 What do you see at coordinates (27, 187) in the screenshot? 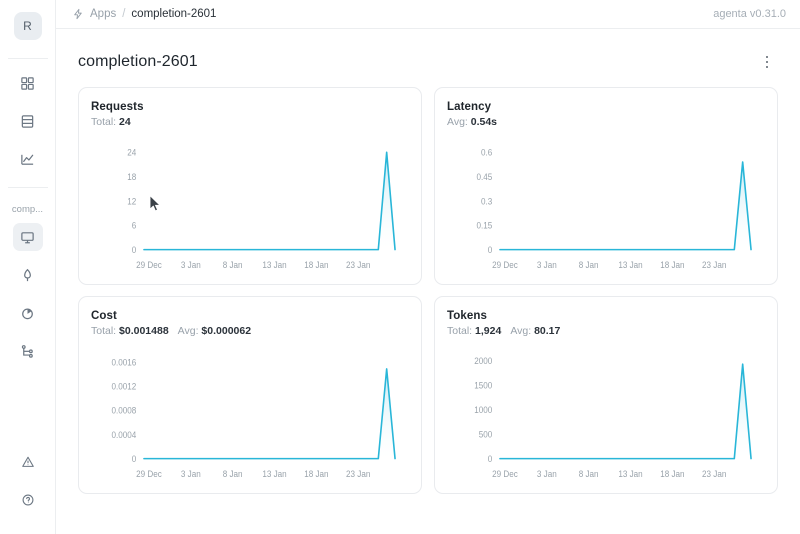
I see `sidebar-divider-mid` at bounding box center [27, 187].